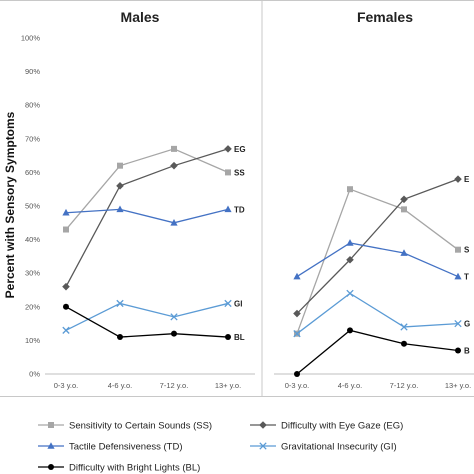 The image size is (474, 474). Describe the element at coordinates (342, 426) in the screenshot. I see `legend-label: Difficulty with Eye Gaze (EG)` at that location.